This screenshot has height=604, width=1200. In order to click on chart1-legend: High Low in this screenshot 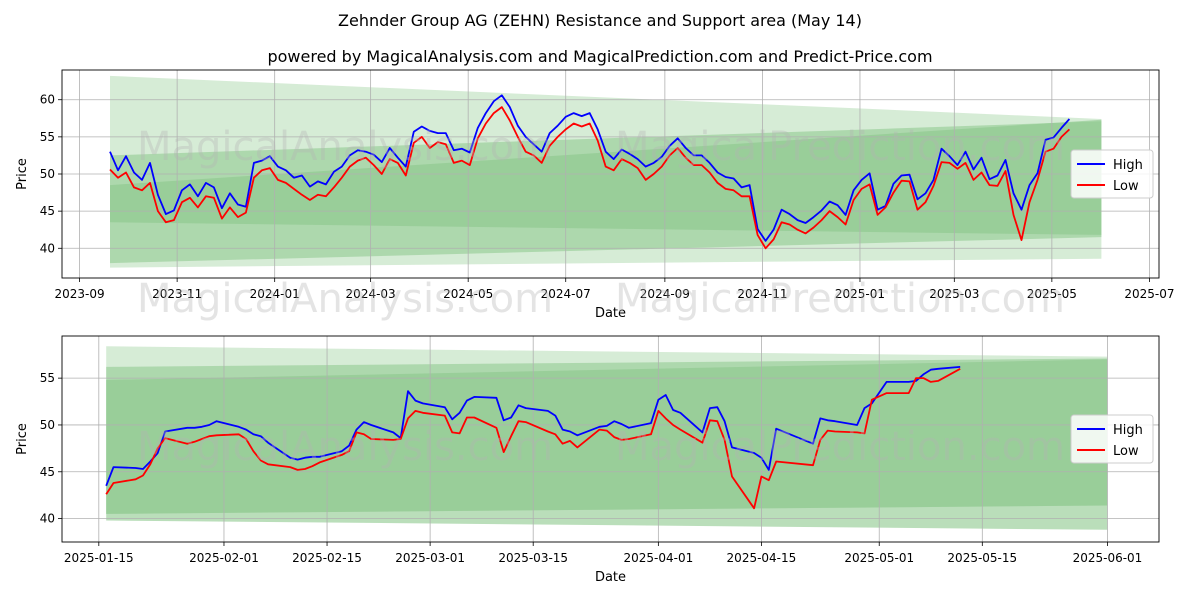, I will do `click(1112, 174)`.